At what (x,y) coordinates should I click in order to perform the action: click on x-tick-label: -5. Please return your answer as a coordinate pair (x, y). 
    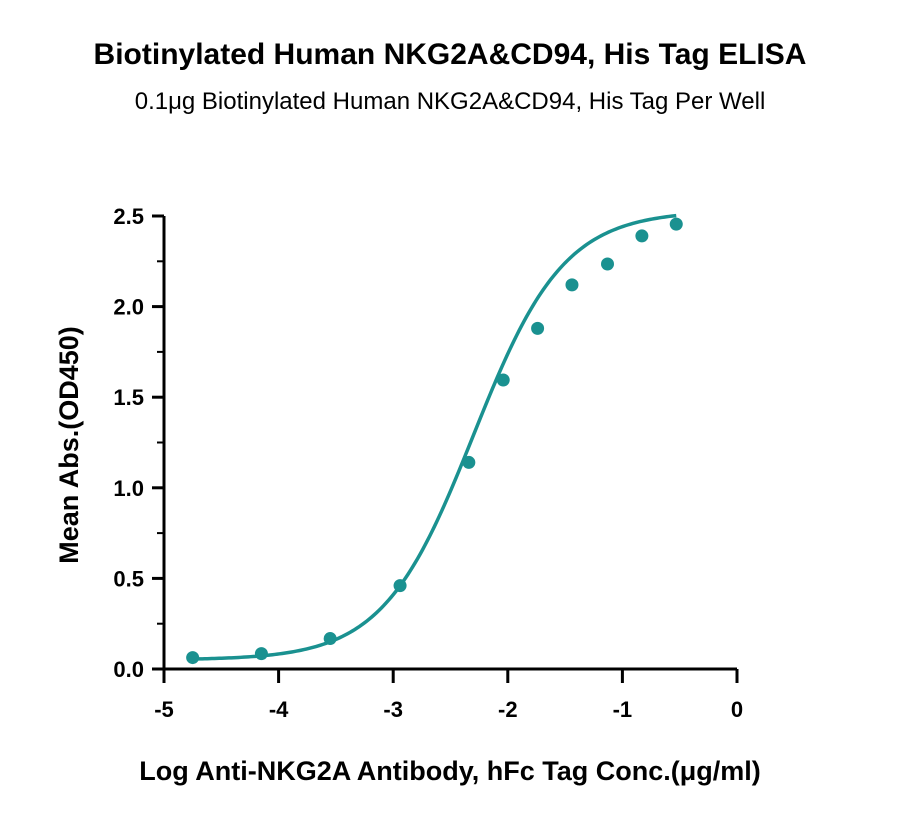
    Looking at the image, I should click on (164, 709).